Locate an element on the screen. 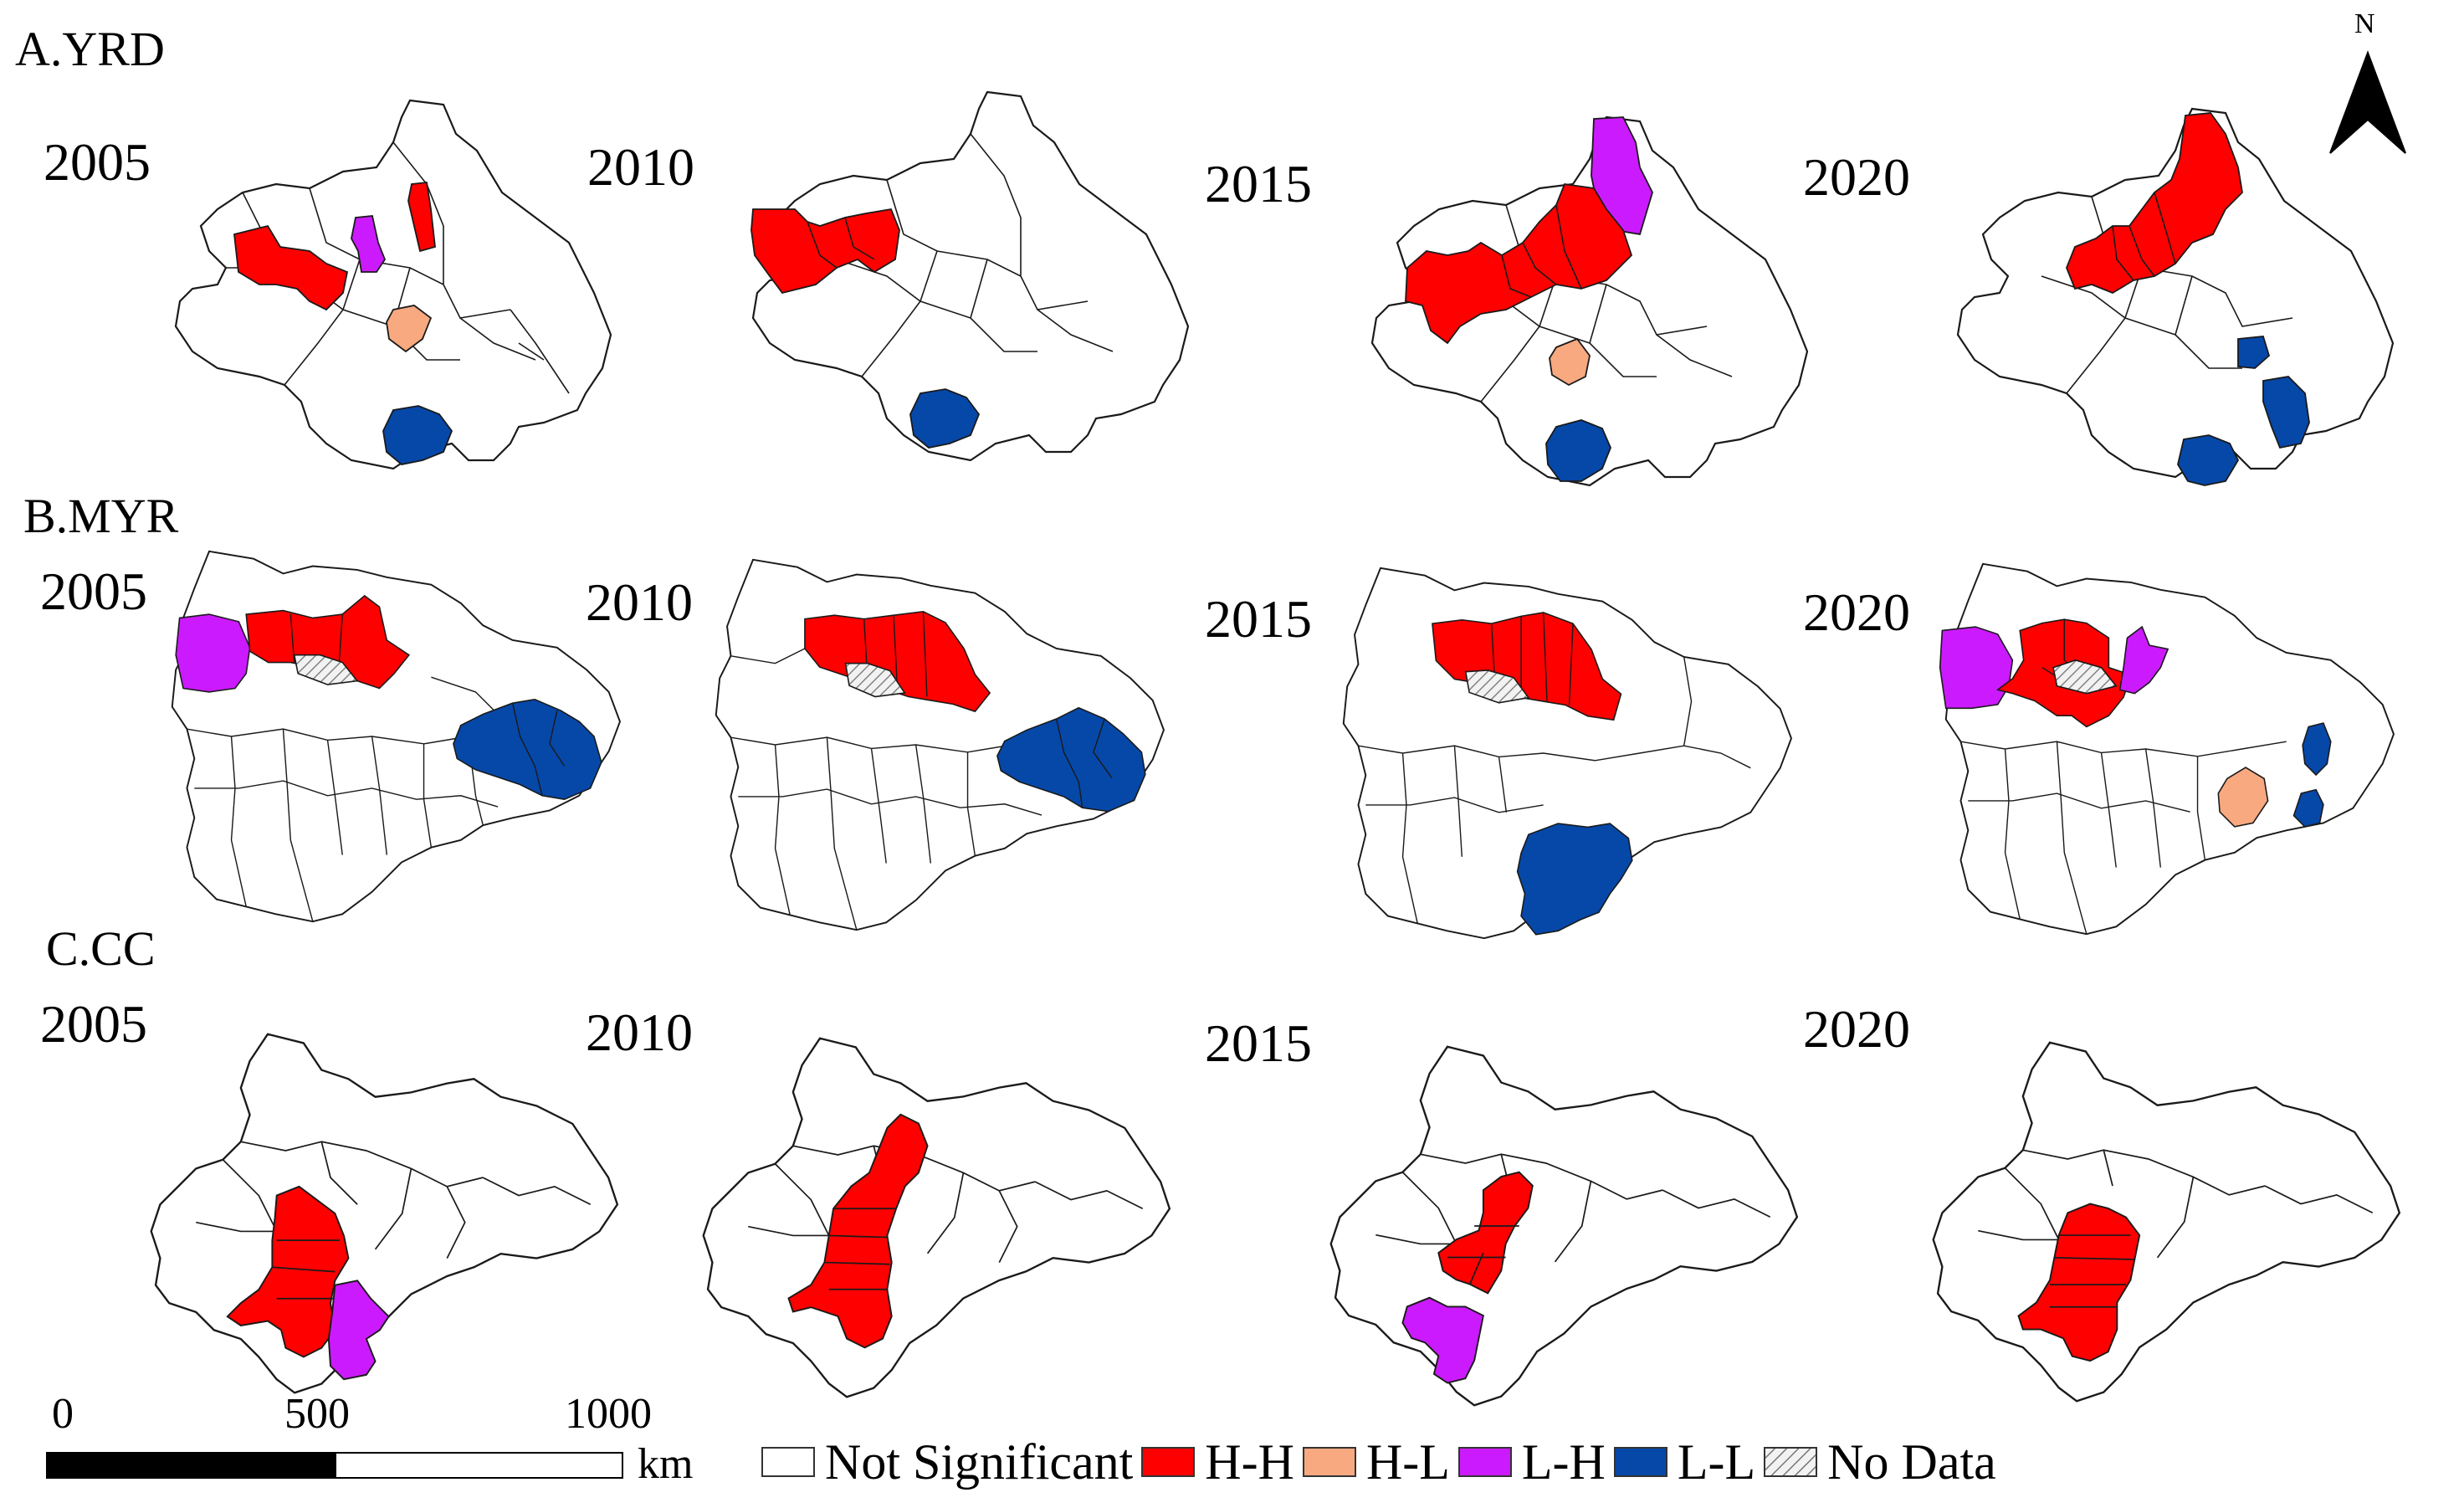 The image size is (2464, 1508). map-myr-2020 is located at coordinates (2175, 749).